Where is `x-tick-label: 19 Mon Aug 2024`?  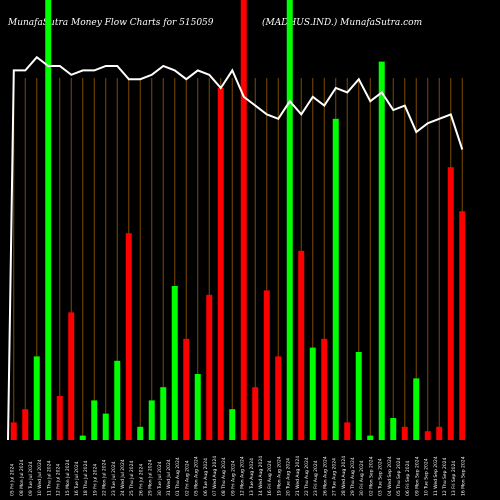 x-tick-label: 19 Mon Aug 2024 is located at coordinates (279, 476).